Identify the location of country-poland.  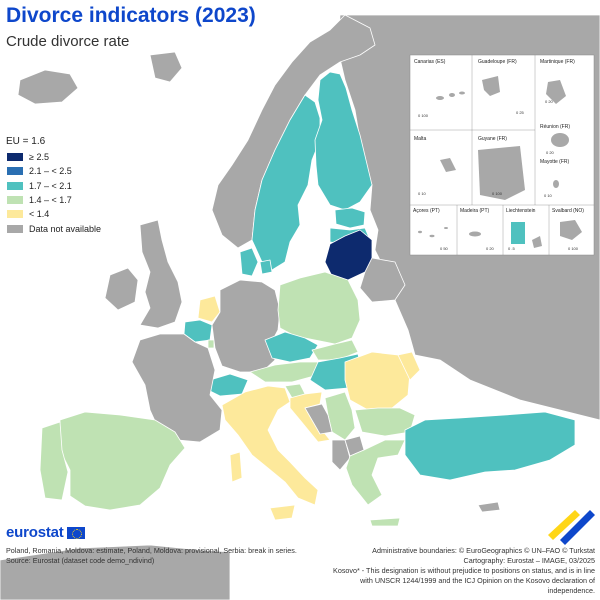
(319, 308).